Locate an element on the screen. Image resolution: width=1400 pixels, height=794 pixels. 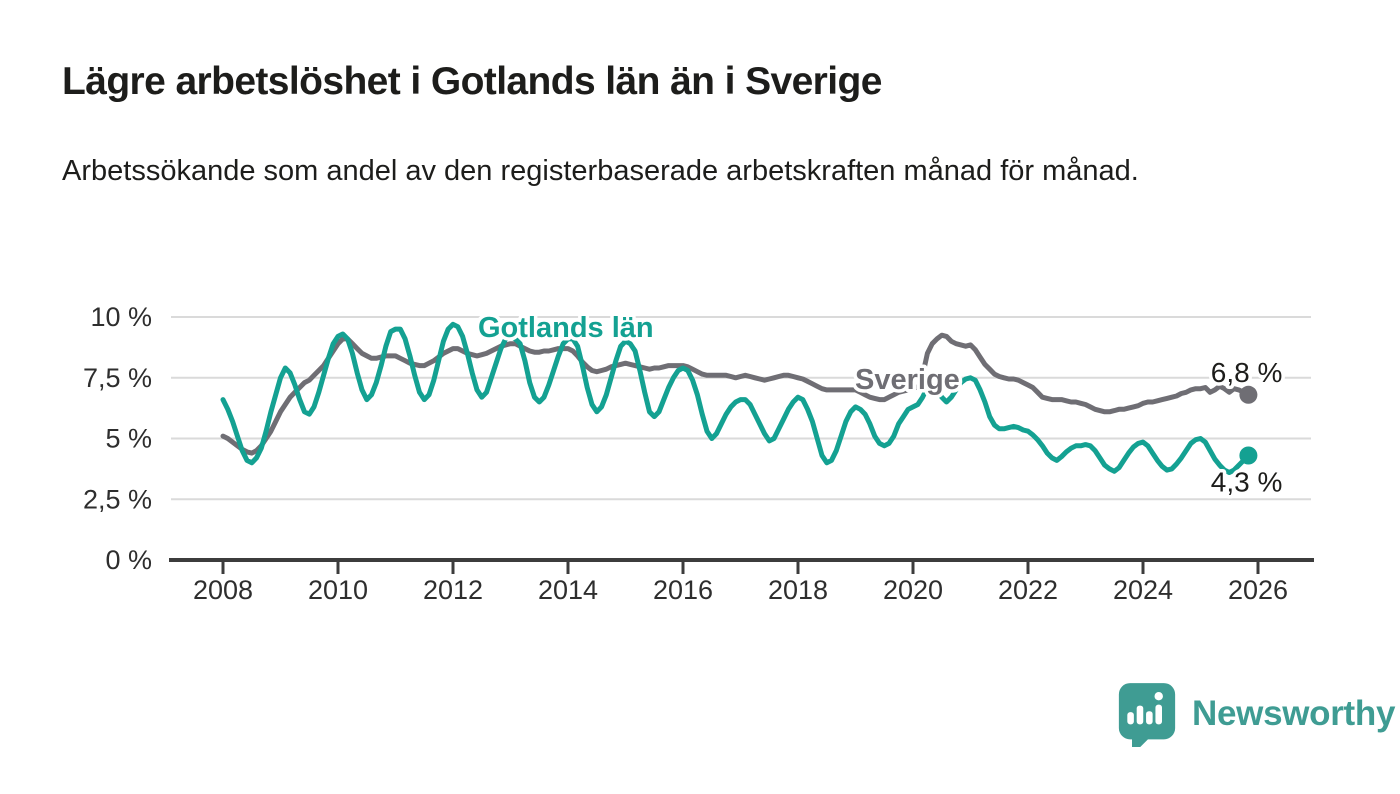
x-axis-tick-label-2026: 2026 is located at coordinates (1258, 590).